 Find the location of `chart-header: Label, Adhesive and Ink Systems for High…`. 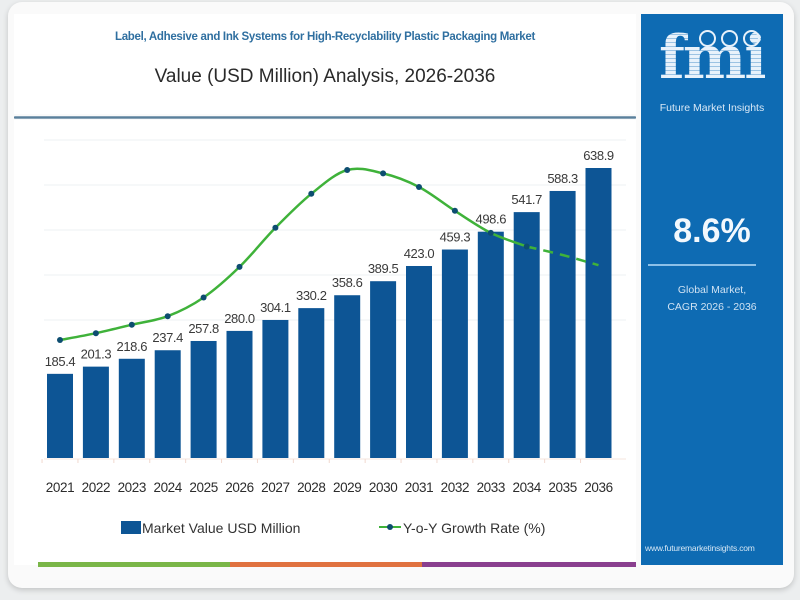

chart-header: Label, Adhesive and Ink Systems for High… is located at coordinates (325, 64).